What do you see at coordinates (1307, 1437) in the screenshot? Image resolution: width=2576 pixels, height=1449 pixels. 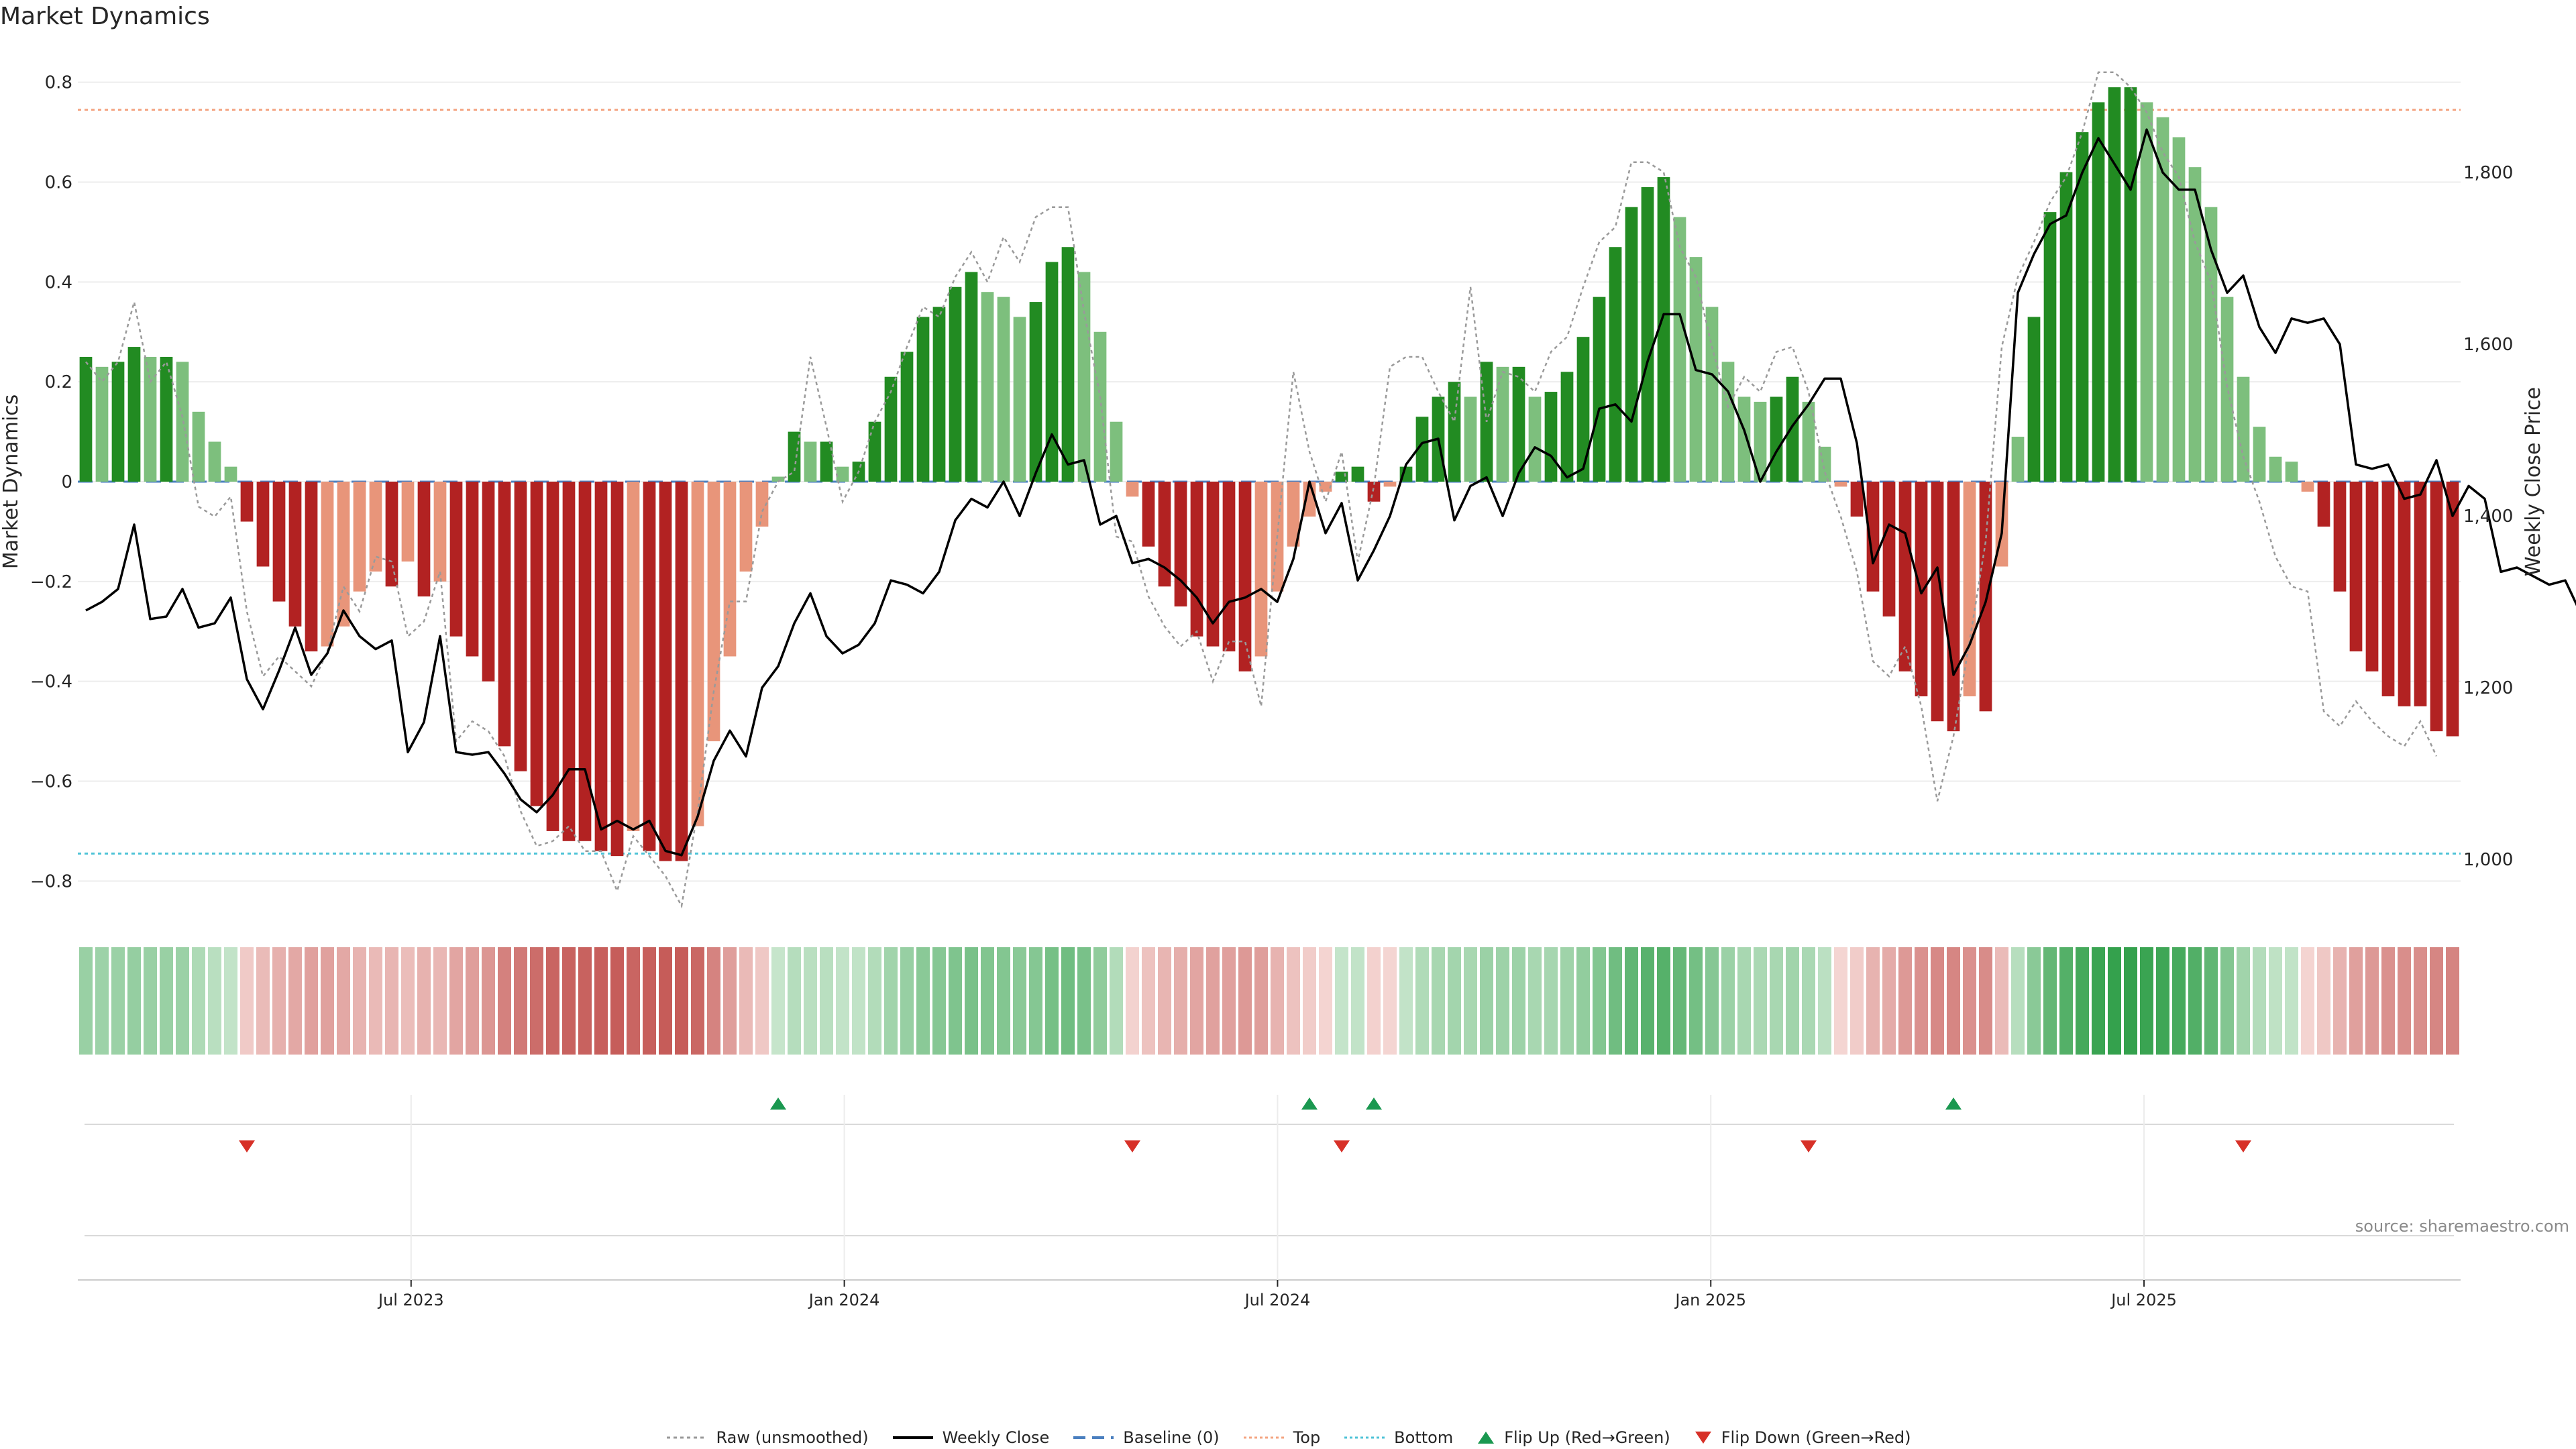 I see `legend-label: Top` at bounding box center [1307, 1437].